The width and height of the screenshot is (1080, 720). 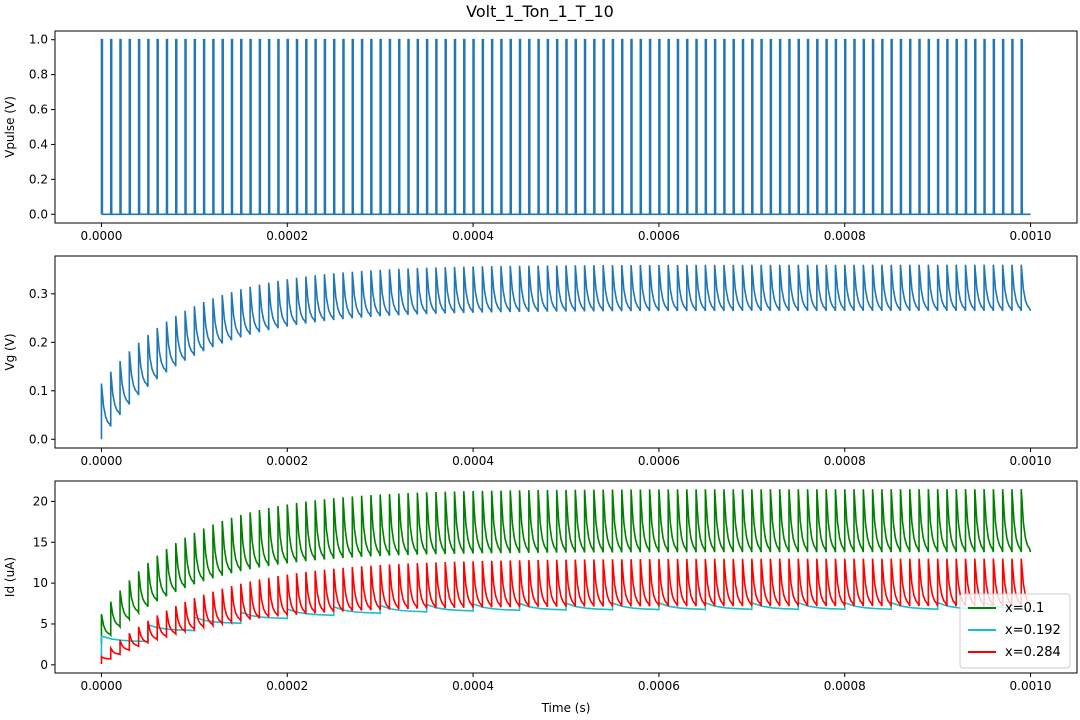 What do you see at coordinates (659, 686) in the screenshot?
I see `id-x-tick-label: 0.0006` at bounding box center [659, 686].